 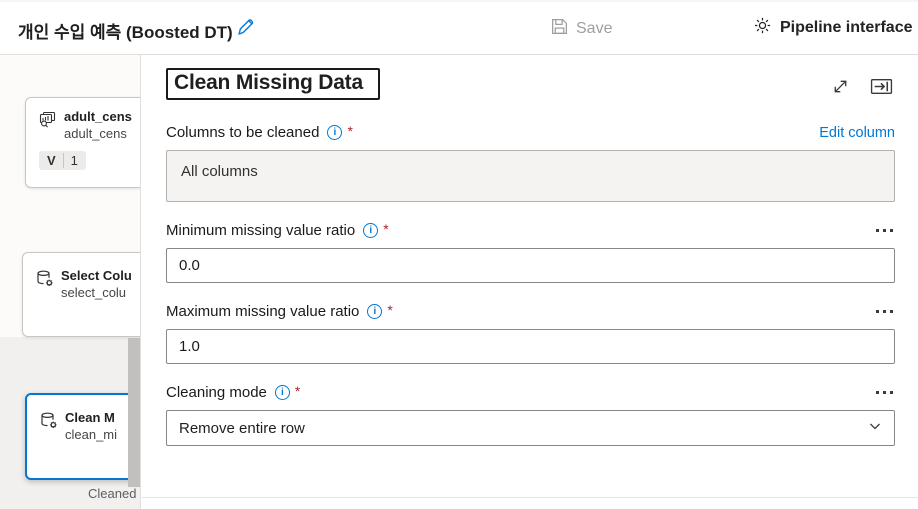 I want to click on dataset-version-badge: V 1, so click(x=62, y=160).